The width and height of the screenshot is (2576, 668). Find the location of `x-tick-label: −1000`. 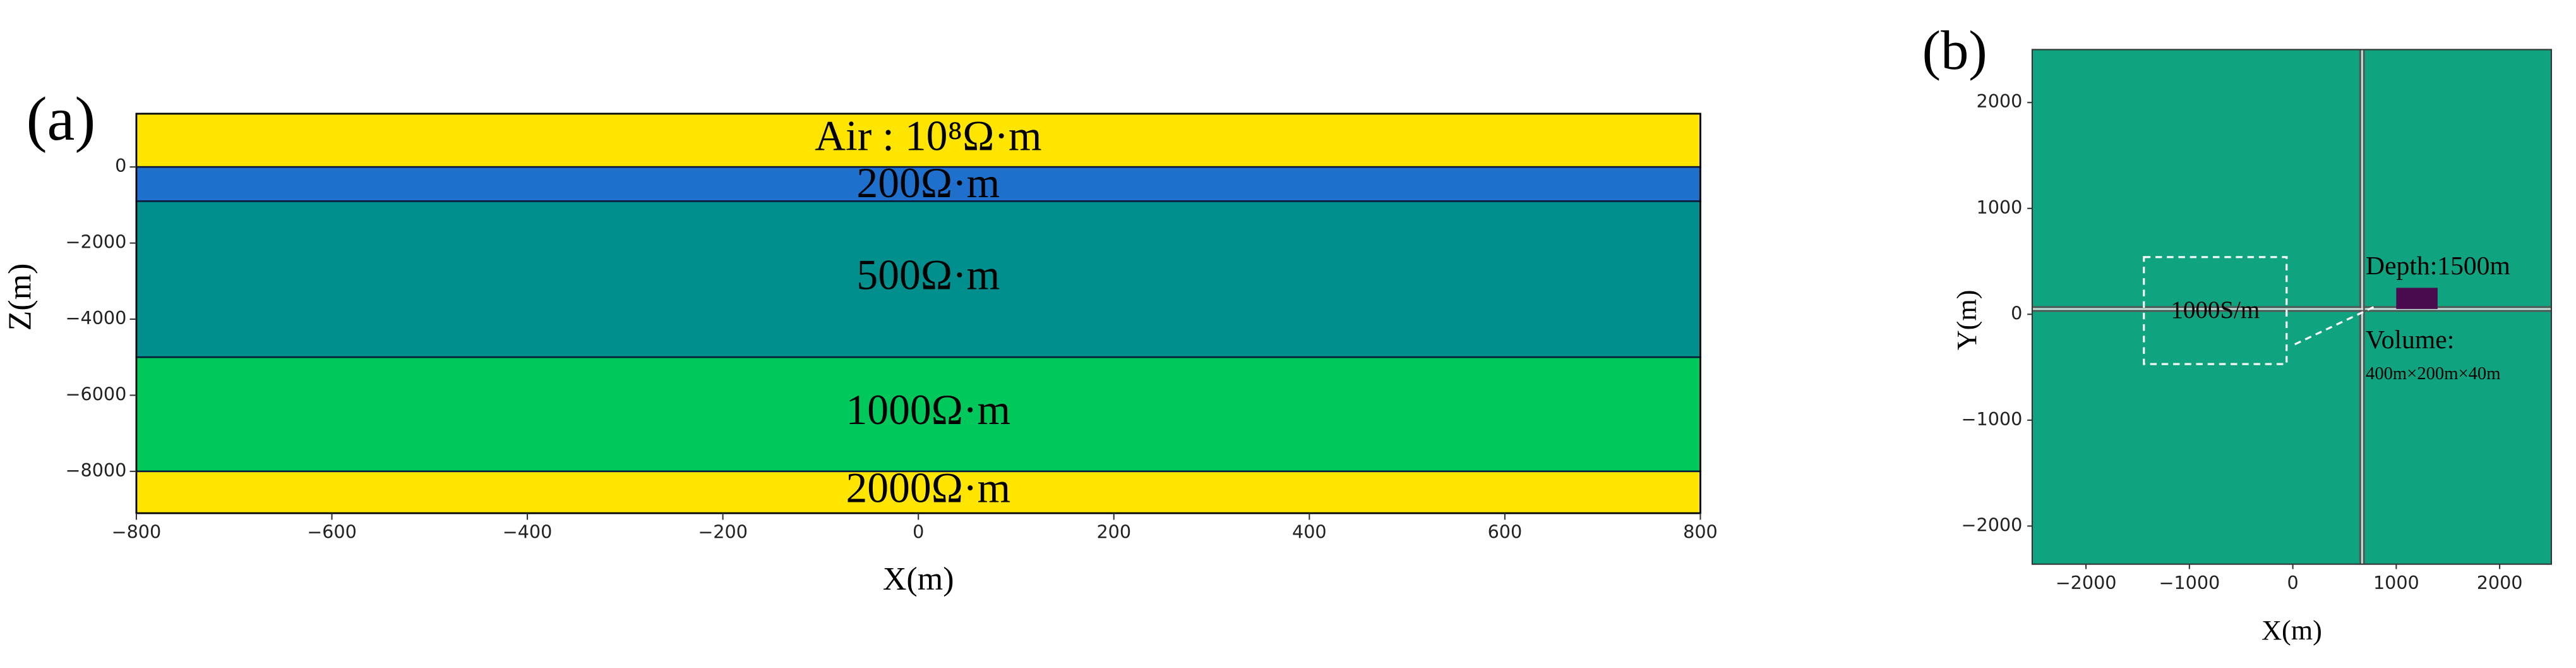

x-tick-label: −1000 is located at coordinates (2189, 582).